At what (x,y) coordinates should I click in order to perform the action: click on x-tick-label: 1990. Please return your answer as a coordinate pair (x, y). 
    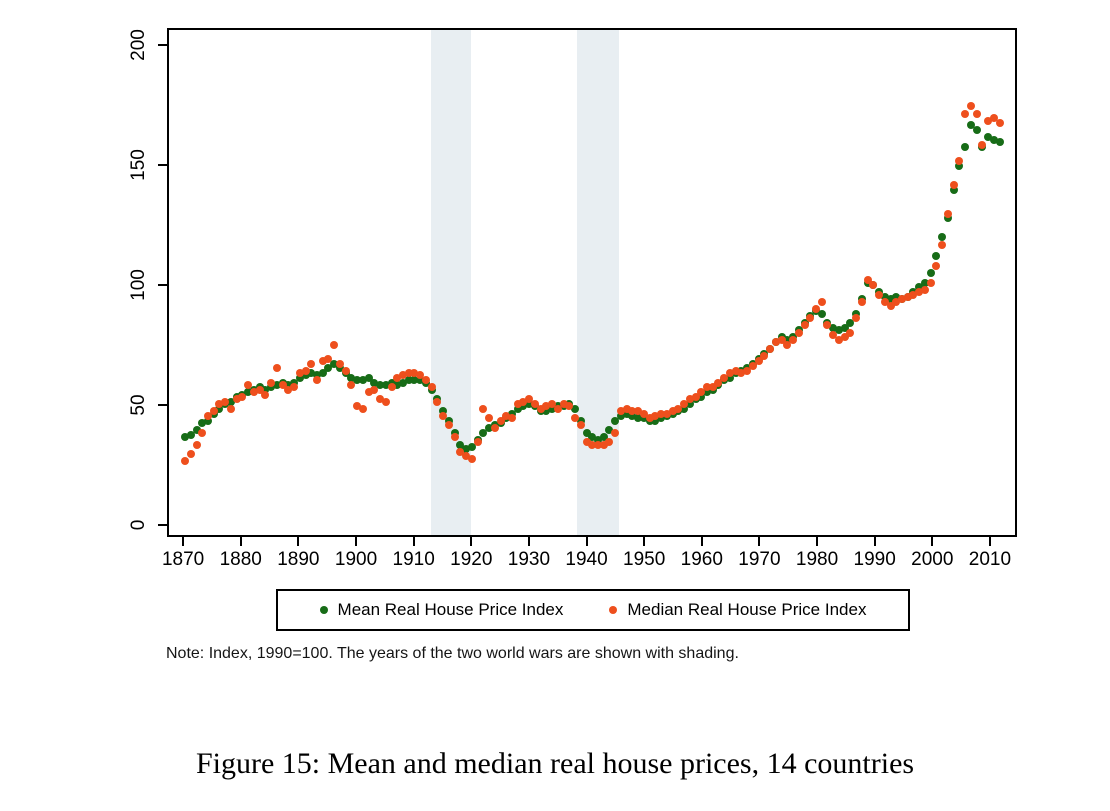
    Looking at the image, I should click on (874, 559).